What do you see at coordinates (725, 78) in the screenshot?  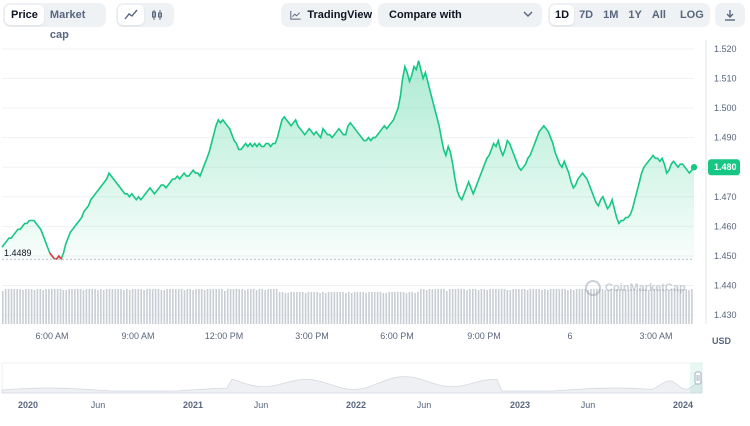 I see `y-tick-label: 1.510` at bounding box center [725, 78].